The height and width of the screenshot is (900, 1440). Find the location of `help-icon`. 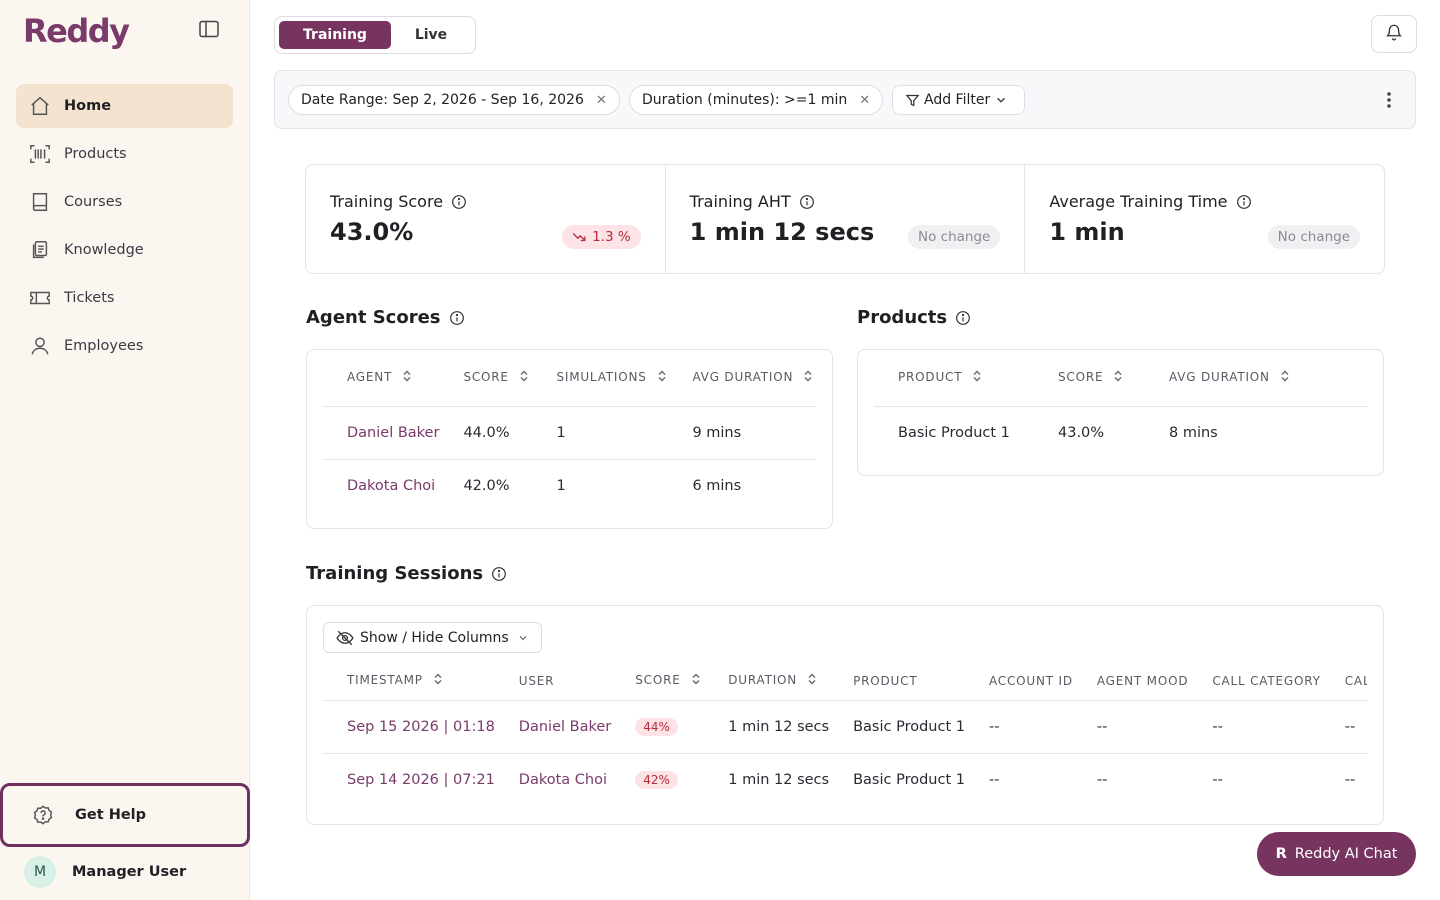

help-icon is located at coordinates (43, 815).